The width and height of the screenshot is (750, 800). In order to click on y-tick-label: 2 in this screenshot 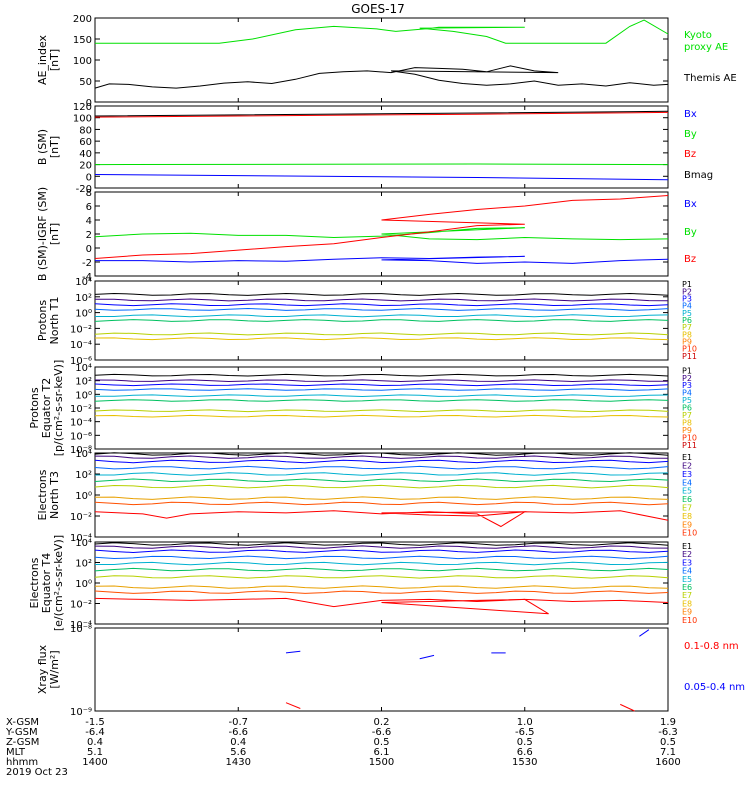, I will do `click(89, 235)`.